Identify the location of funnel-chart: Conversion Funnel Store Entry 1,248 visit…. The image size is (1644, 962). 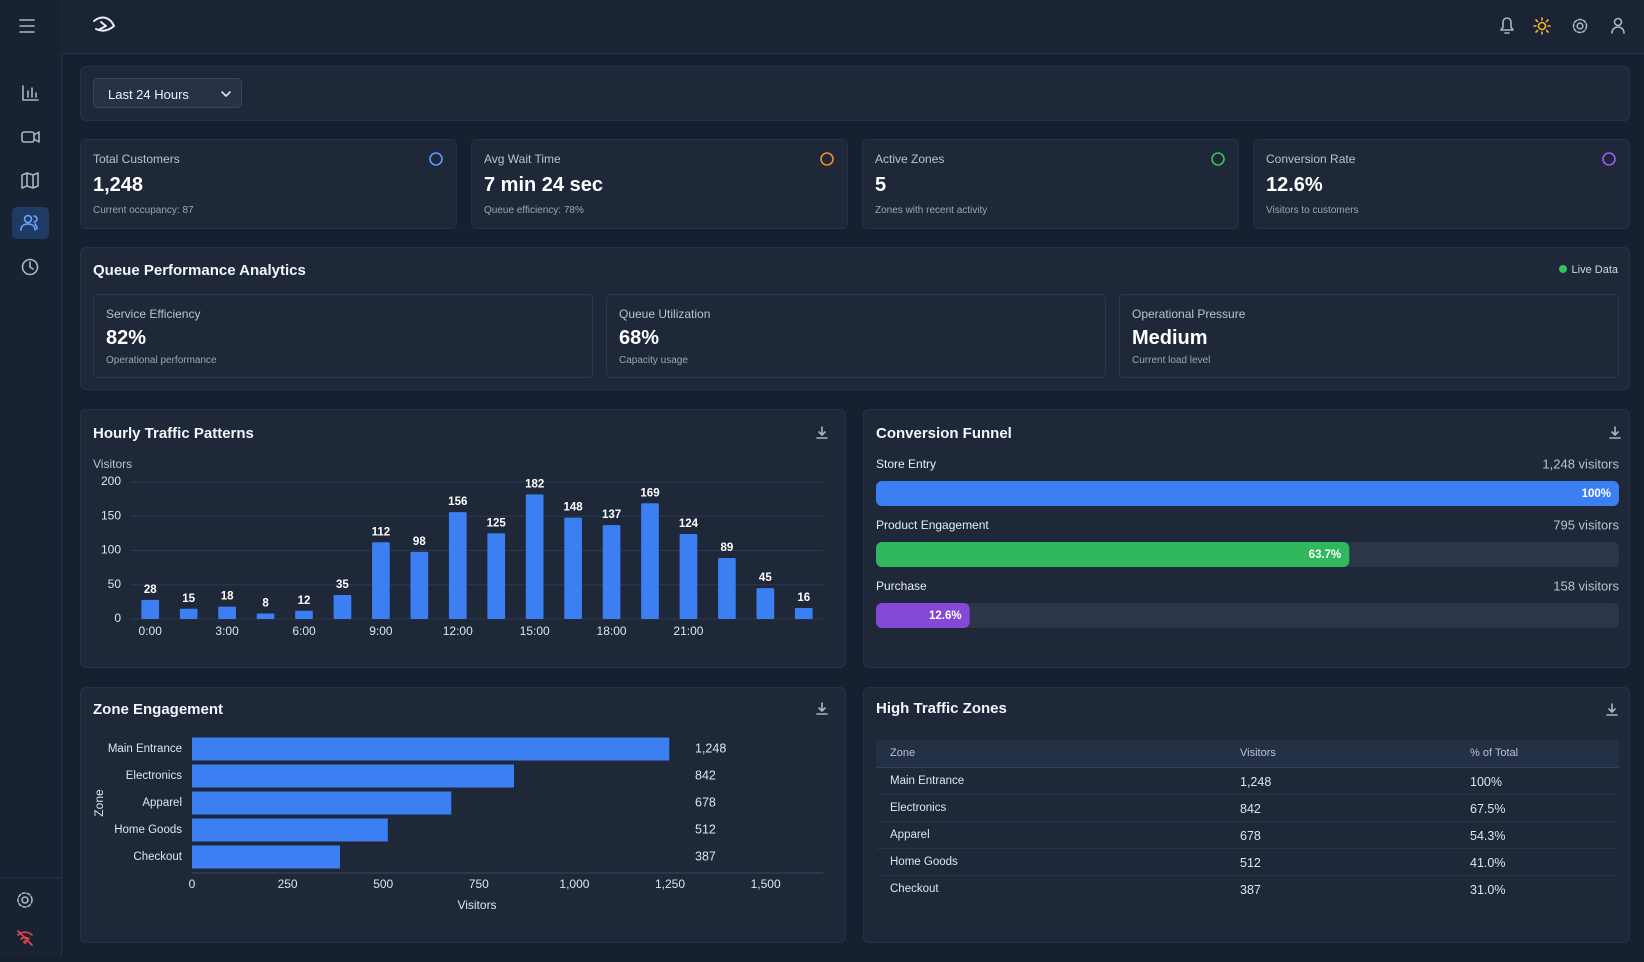
(1248, 526).